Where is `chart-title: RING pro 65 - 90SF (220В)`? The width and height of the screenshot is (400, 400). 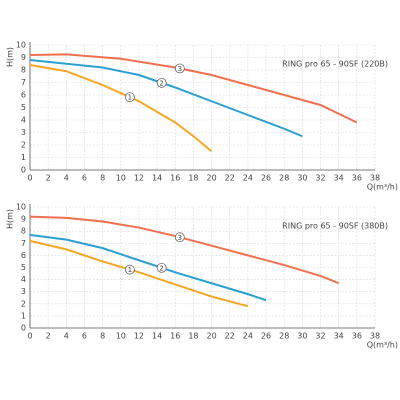 chart-title: RING pro 65 - 90SF (220В) is located at coordinates (335, 64).